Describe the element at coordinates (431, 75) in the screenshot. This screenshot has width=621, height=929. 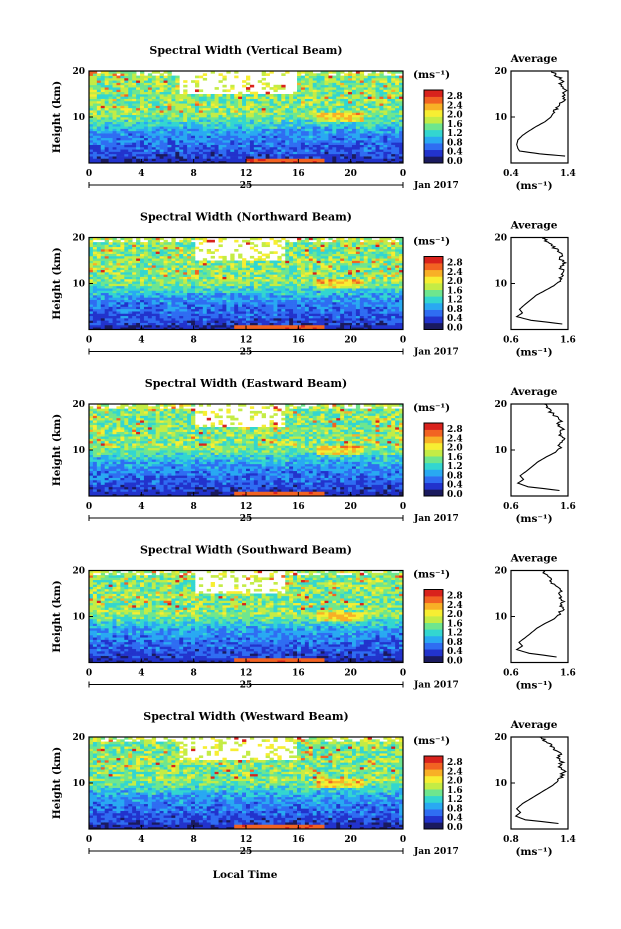
I see `colorbar-unit: (ms⁻¹)` at that location.